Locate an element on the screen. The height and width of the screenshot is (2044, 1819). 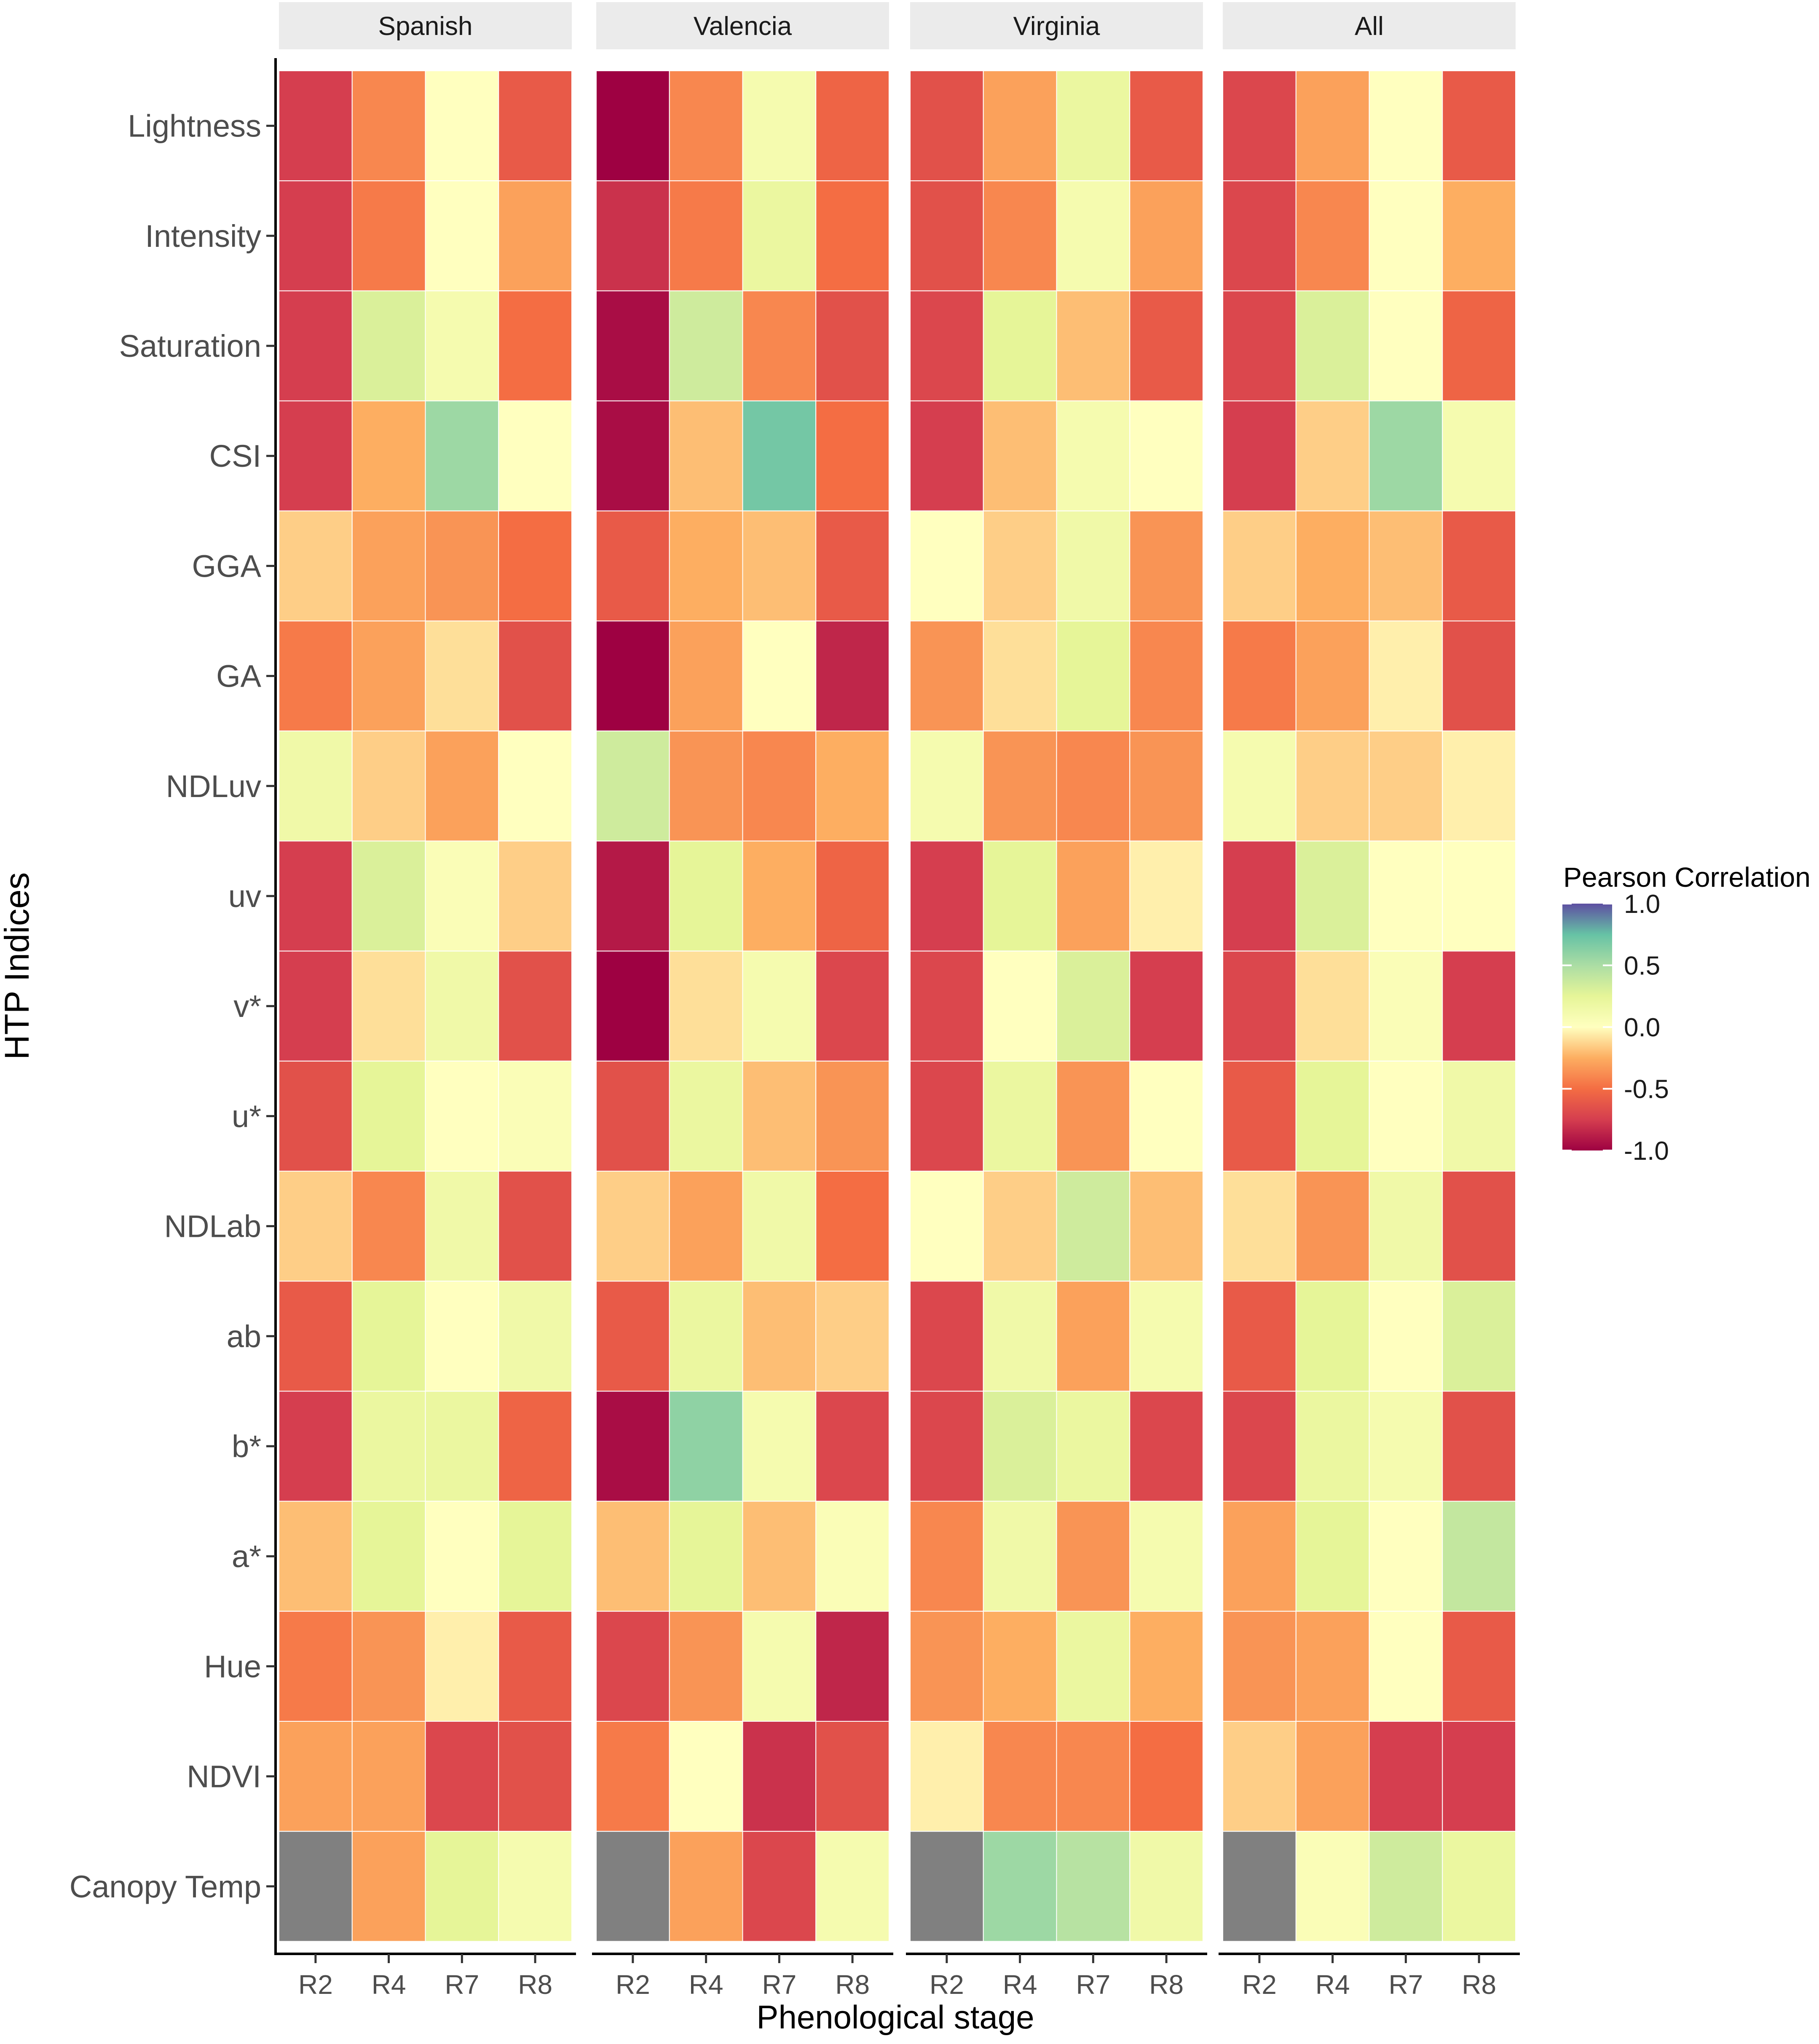
y-tick-label: CSI is located at coordinates (235, 456).